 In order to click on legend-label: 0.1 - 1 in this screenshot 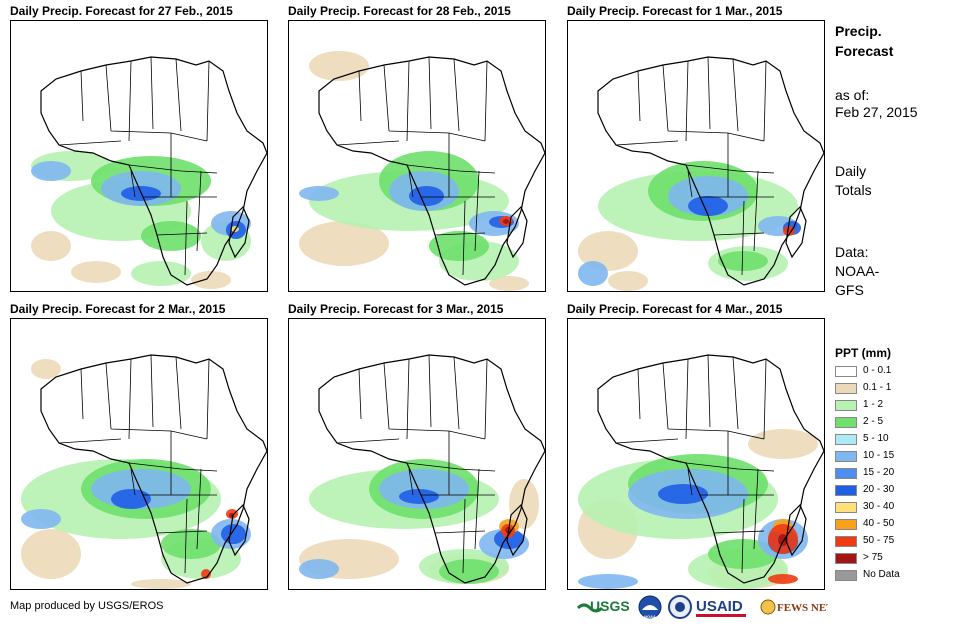, I will do `click(877, 387)`.